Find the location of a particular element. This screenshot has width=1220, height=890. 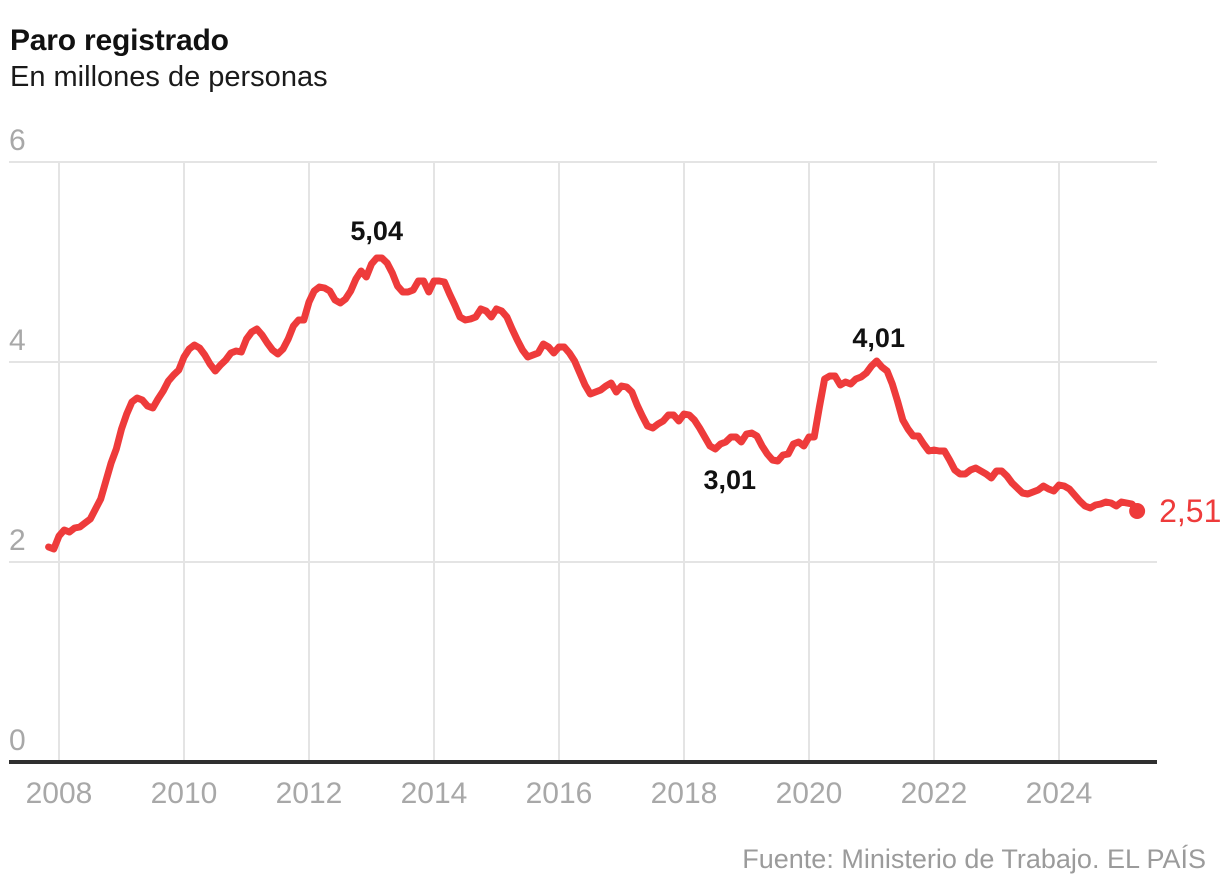

y-tick-label-4: 4 is located at coordinates (17, 340).